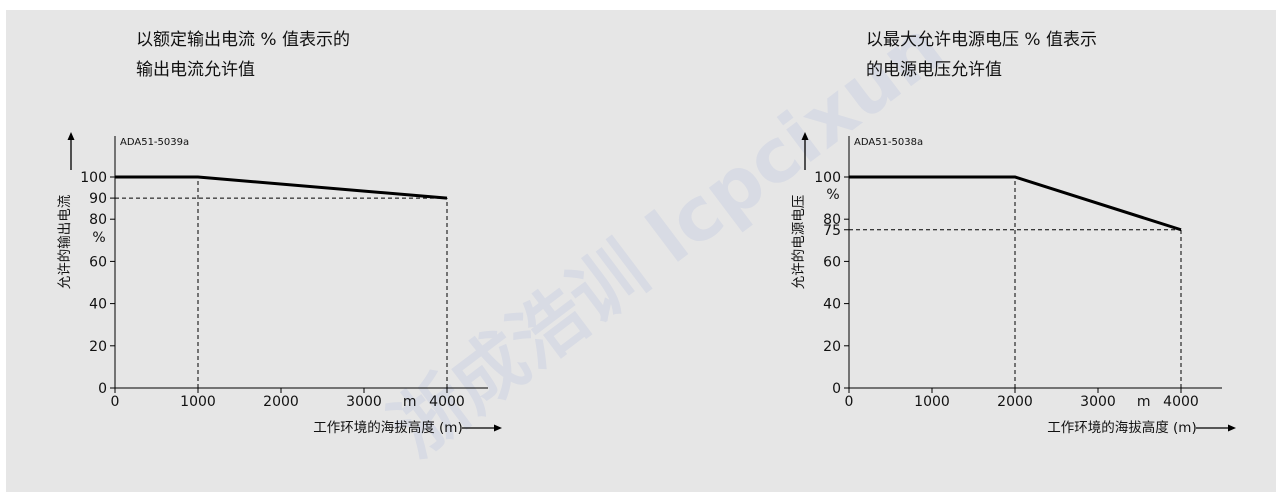  Describe the element at coordinates (799, 242) in the screenshot. I see `y-axis-title: 允许的电源电压` at that location.